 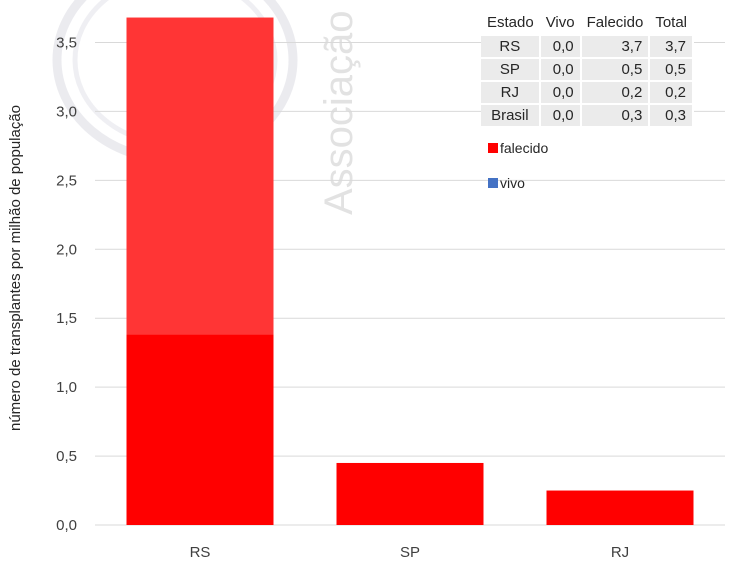 I want to click on x-tick-label: RS, so click(x=200, y=552).